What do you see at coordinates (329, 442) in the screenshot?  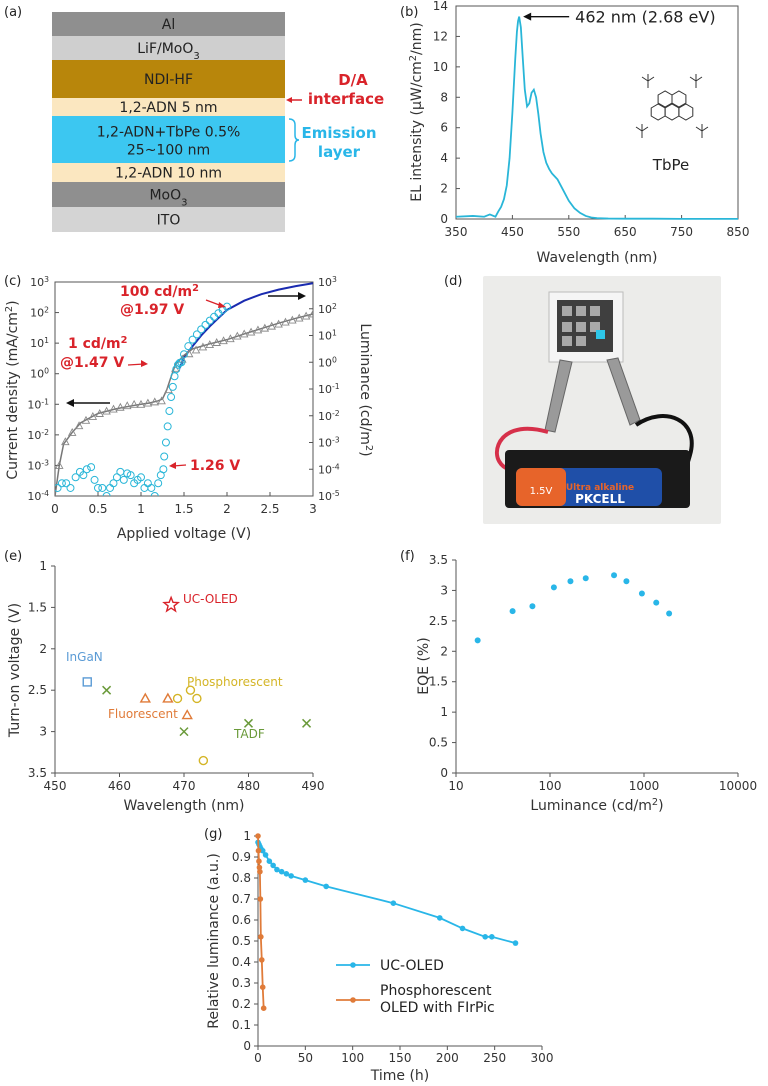 I see `y-right-tick-label: 10⁻³` at bounding box center [329, 442].